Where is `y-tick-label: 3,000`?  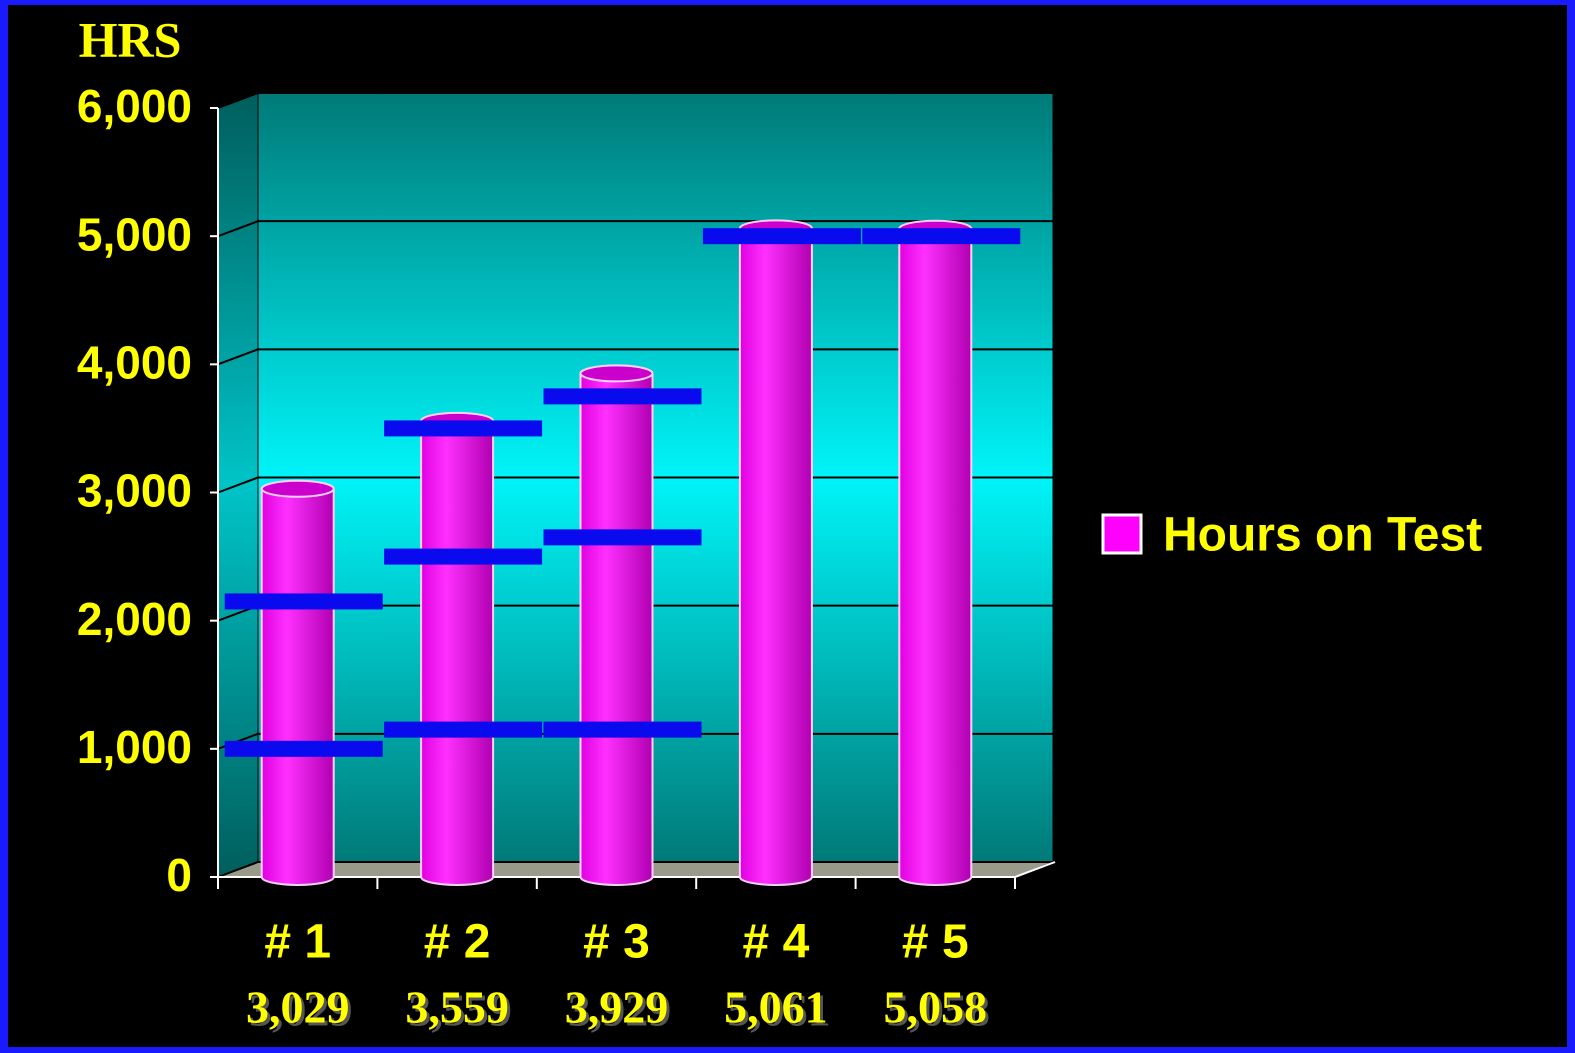
y-tick-label: 3,000 is located at coordinates (134, 491).